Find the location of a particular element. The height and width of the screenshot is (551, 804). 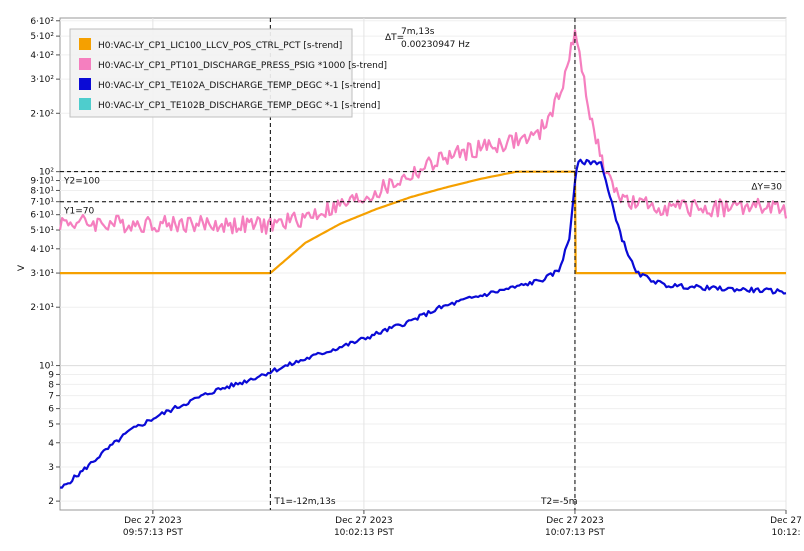

y-tick-label: 3·10¹ is located at coordinates (42, 274).